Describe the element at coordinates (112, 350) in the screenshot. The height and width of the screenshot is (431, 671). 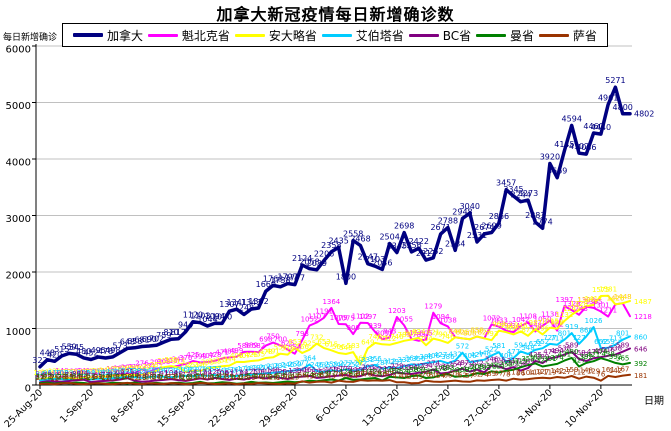
I see `data-label: 498` at that location.